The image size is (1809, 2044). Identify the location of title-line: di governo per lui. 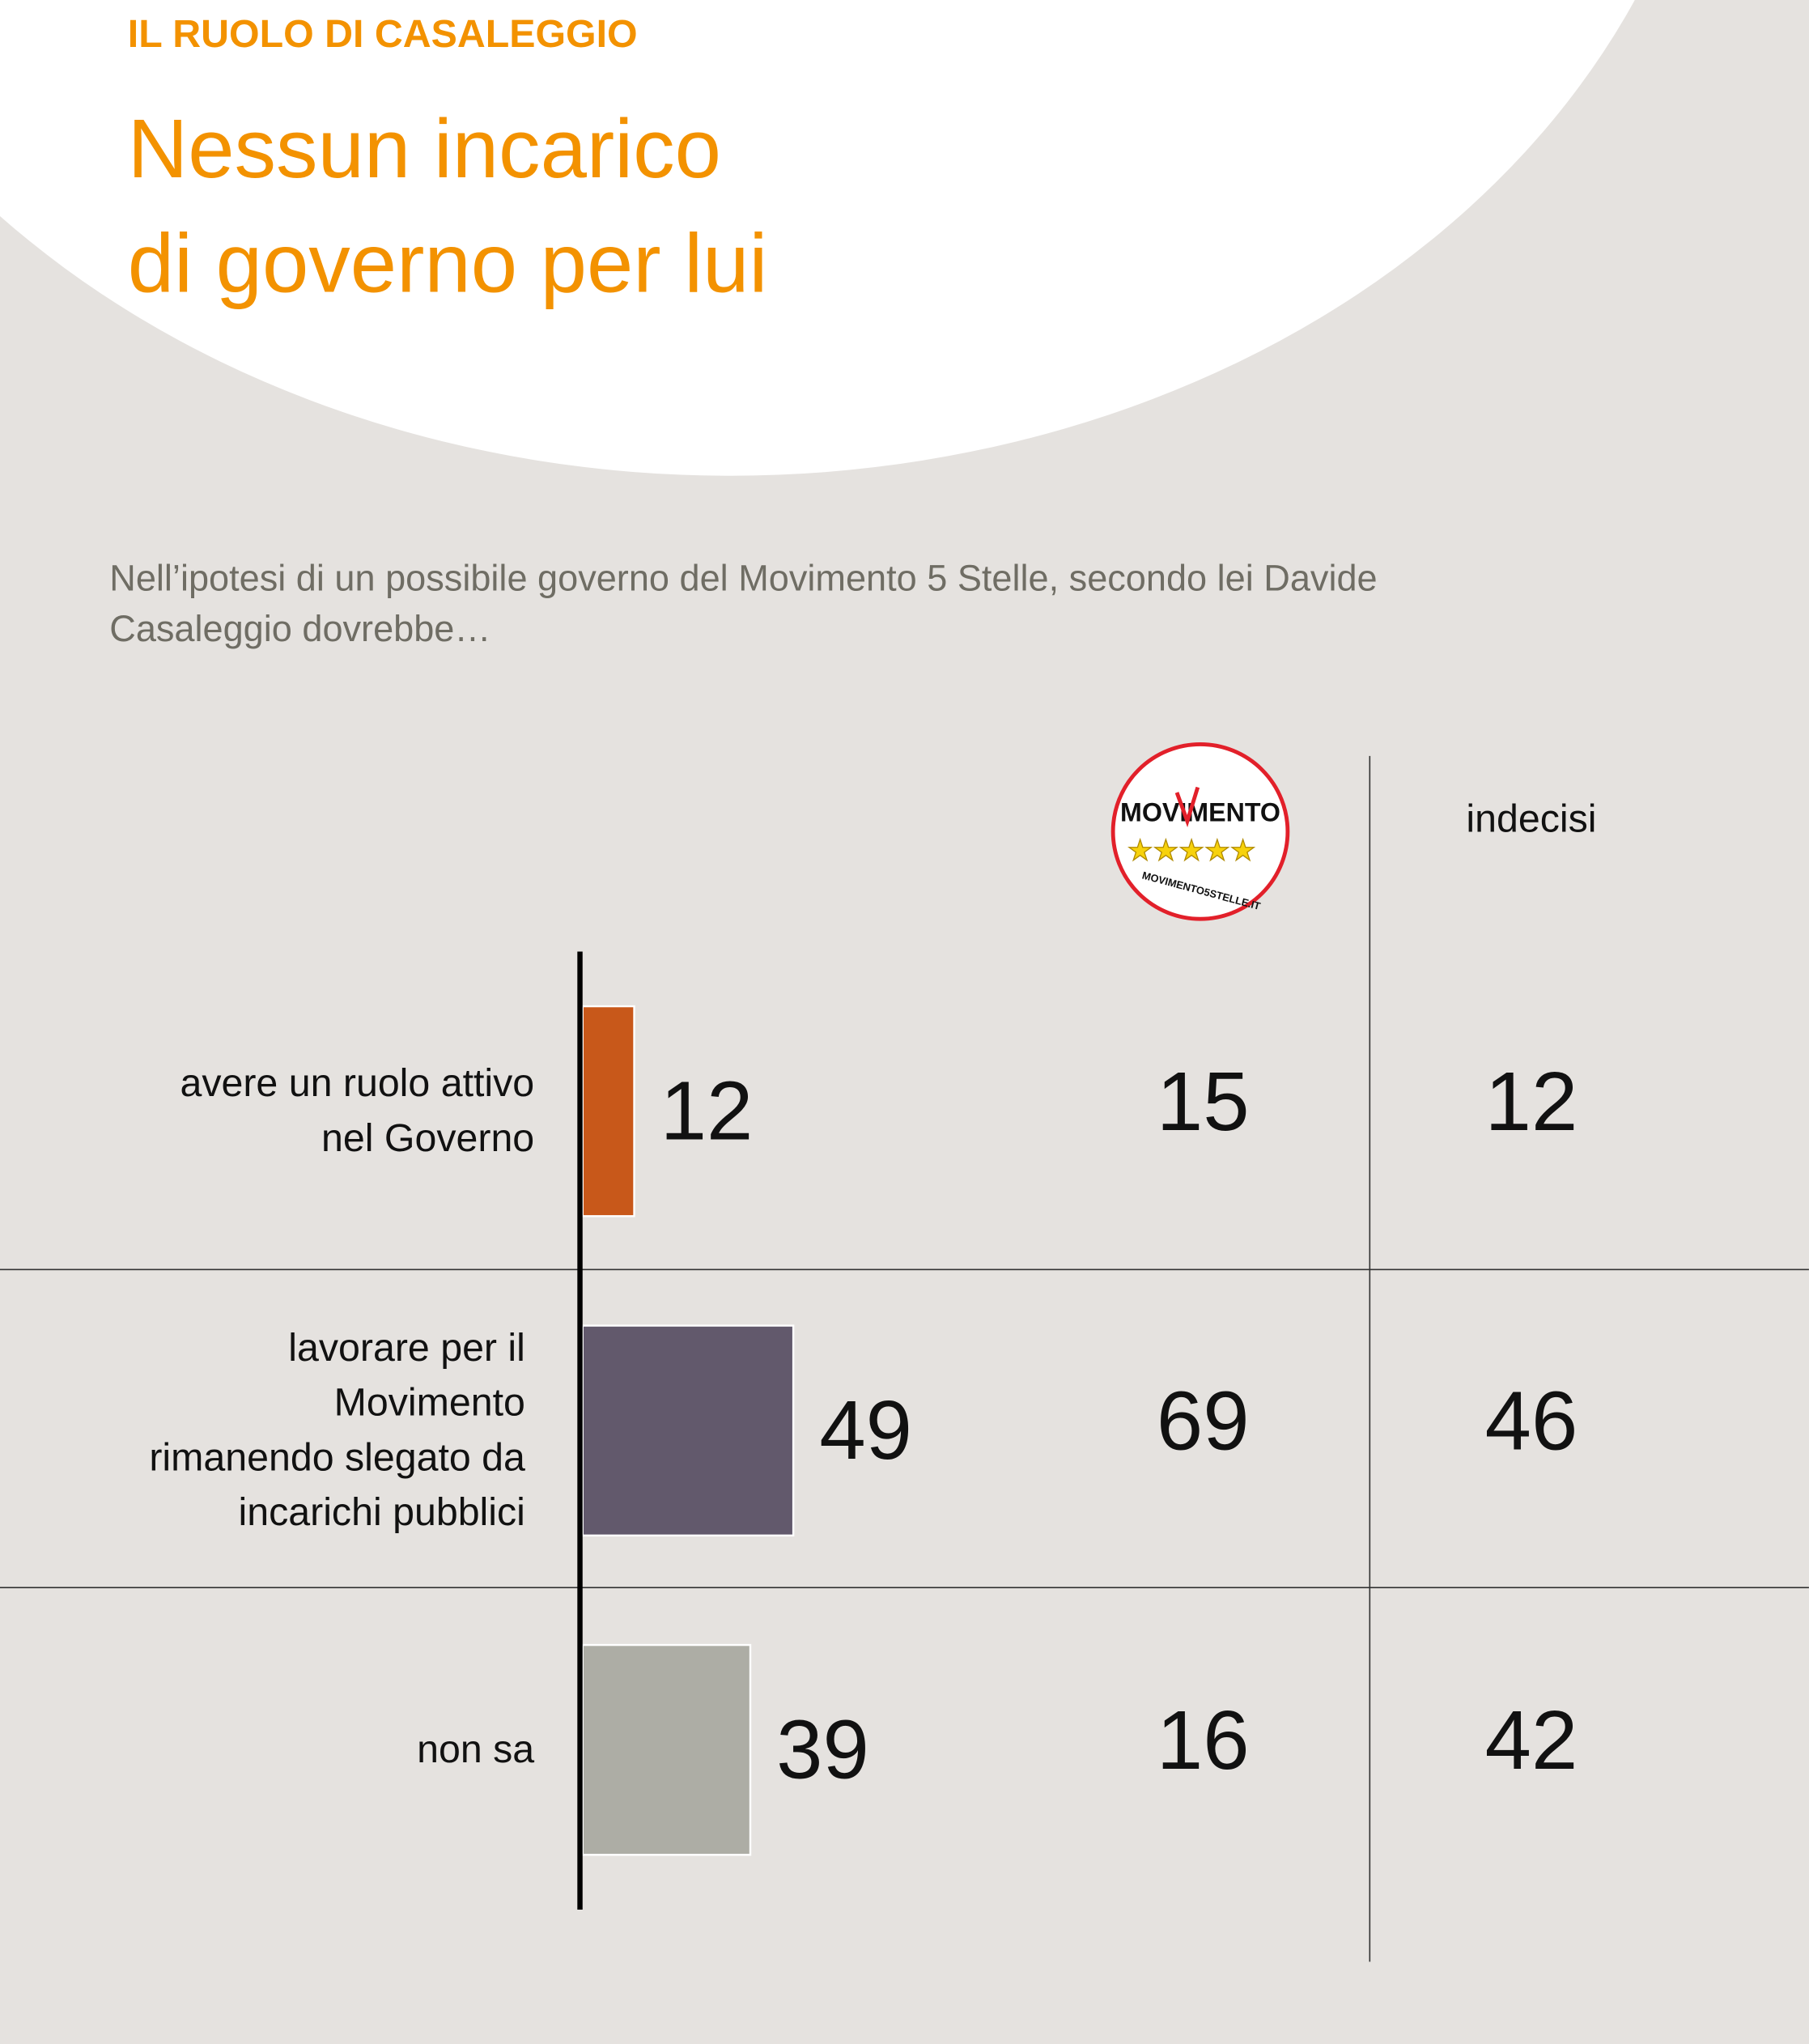
(448, 263).